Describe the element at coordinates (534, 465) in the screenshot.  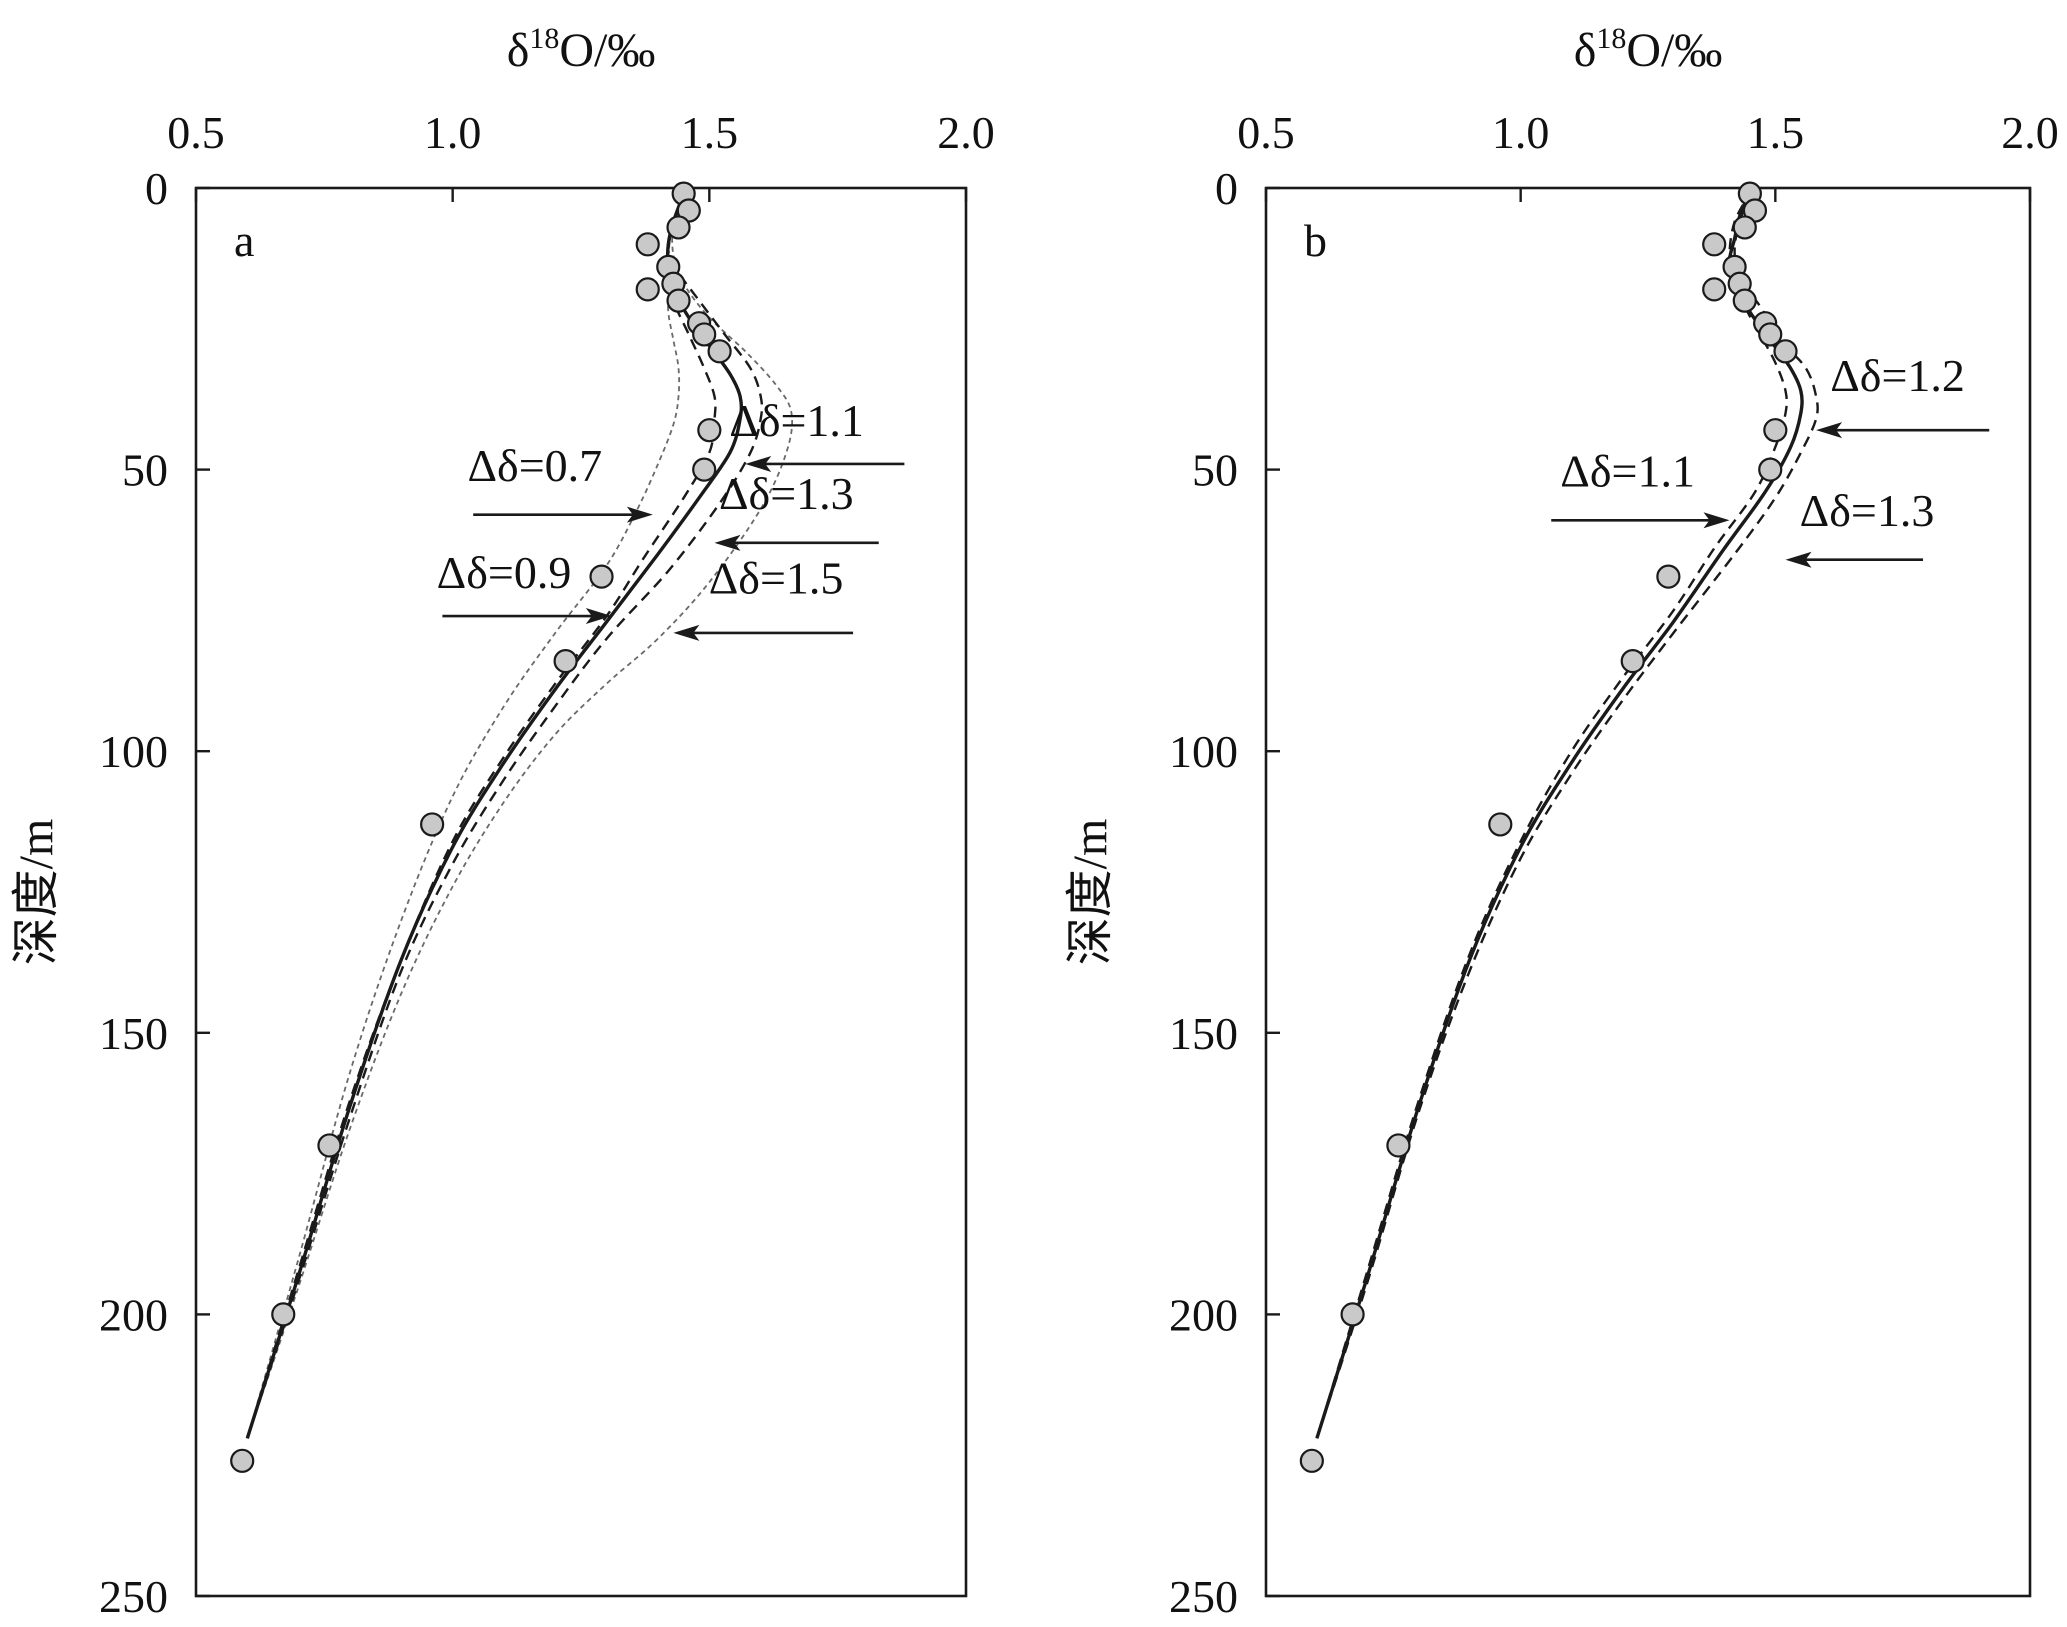
I see `annotation-label: Δδ=0.7` at that location.